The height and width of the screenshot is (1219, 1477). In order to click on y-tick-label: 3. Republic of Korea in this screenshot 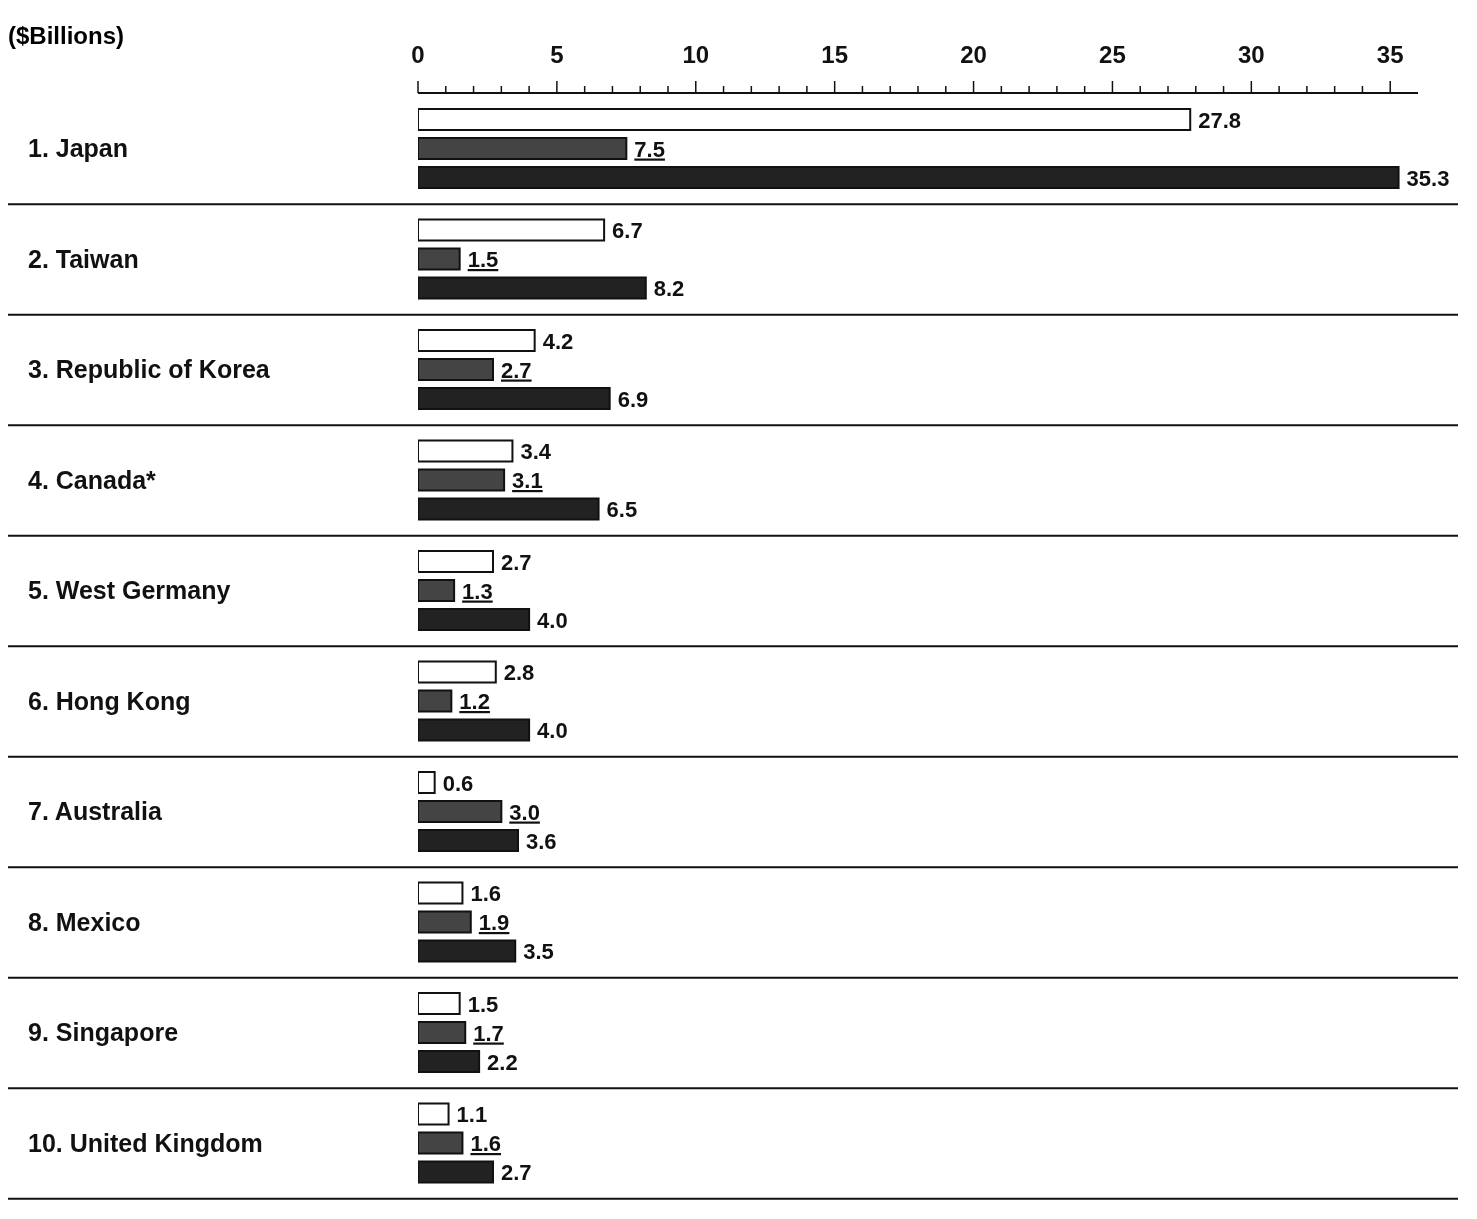, I will do `click(149, 369)`.